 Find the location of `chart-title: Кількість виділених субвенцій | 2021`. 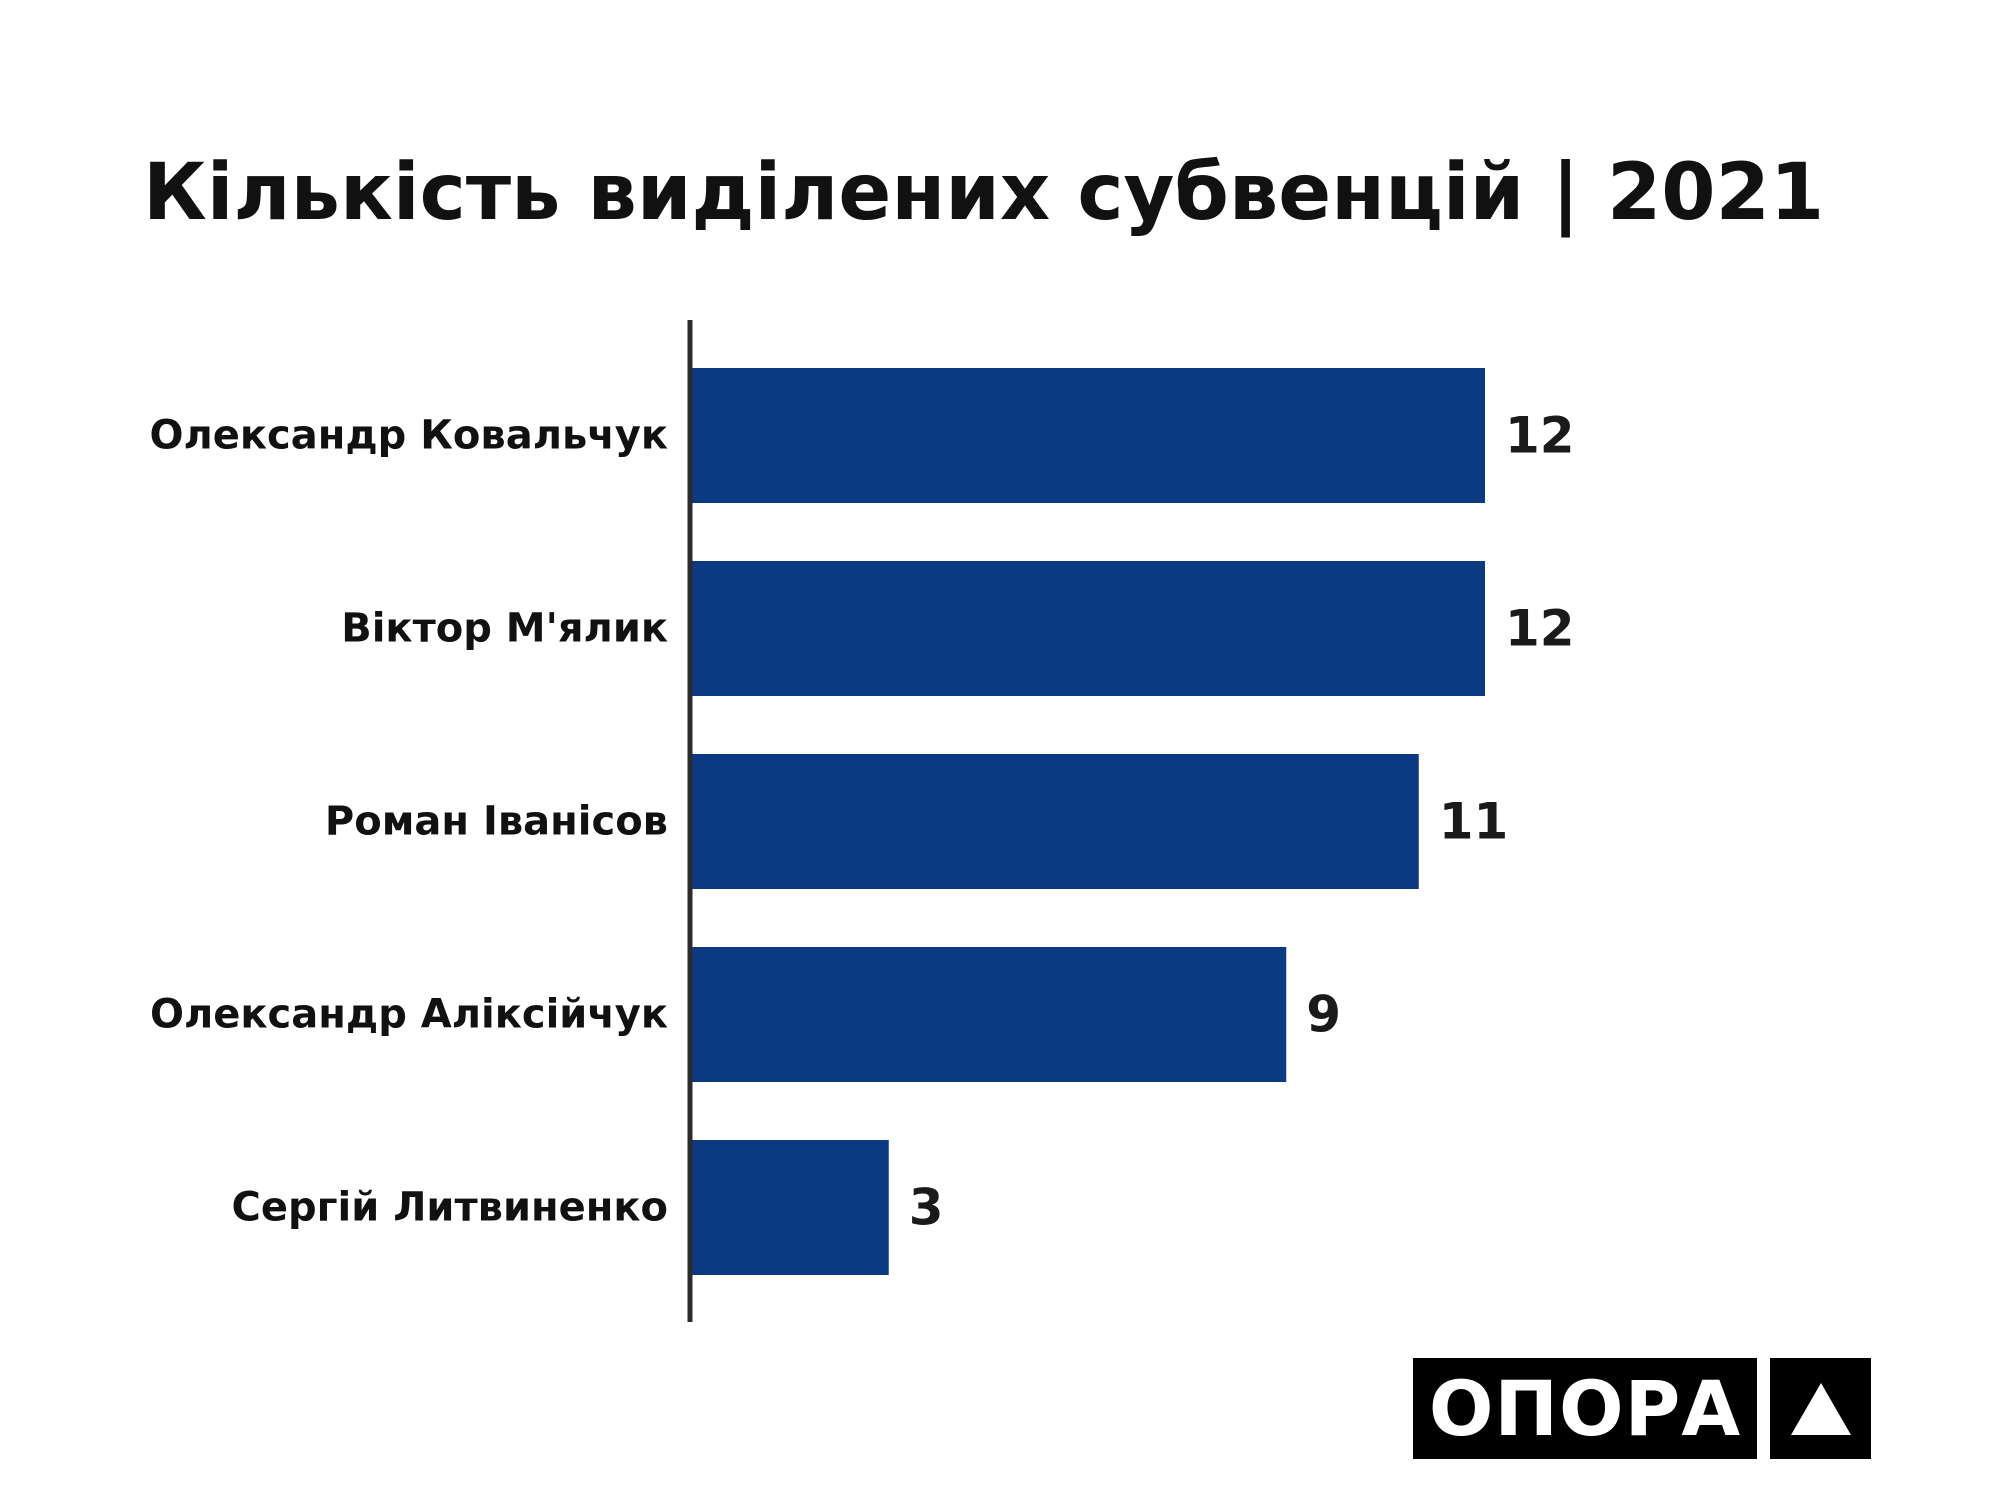

chart-title: Кількість виділених субвенцій | 2021 is located at coordinates (984, 193).